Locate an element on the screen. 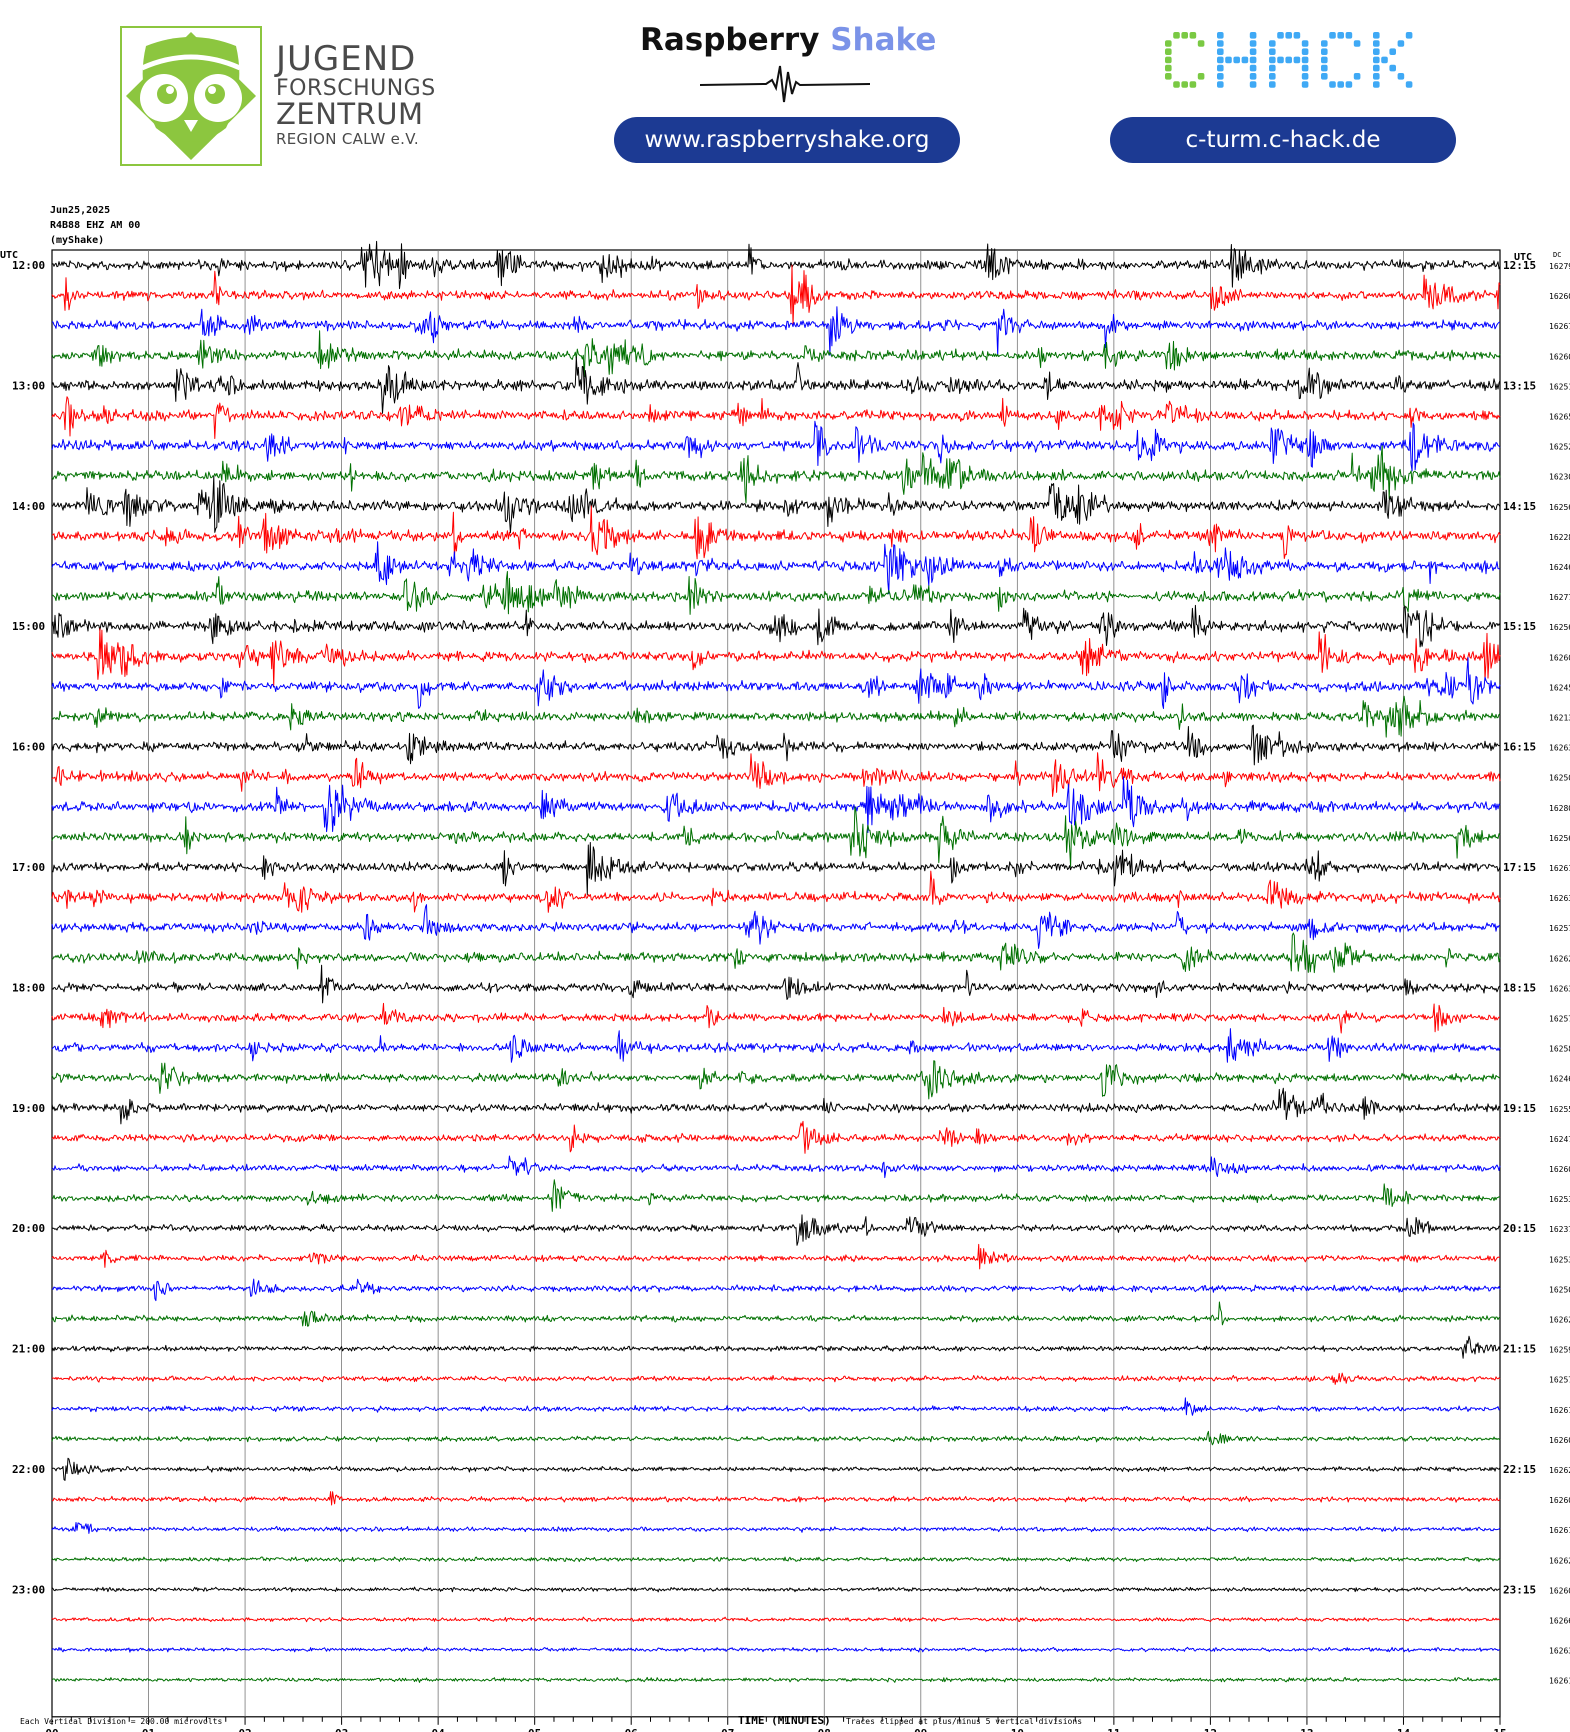 Image resolution: width=1570 pixels, height=1732 pixels. dc-offset-label: 16252 is located at coordinates (1559, 447).